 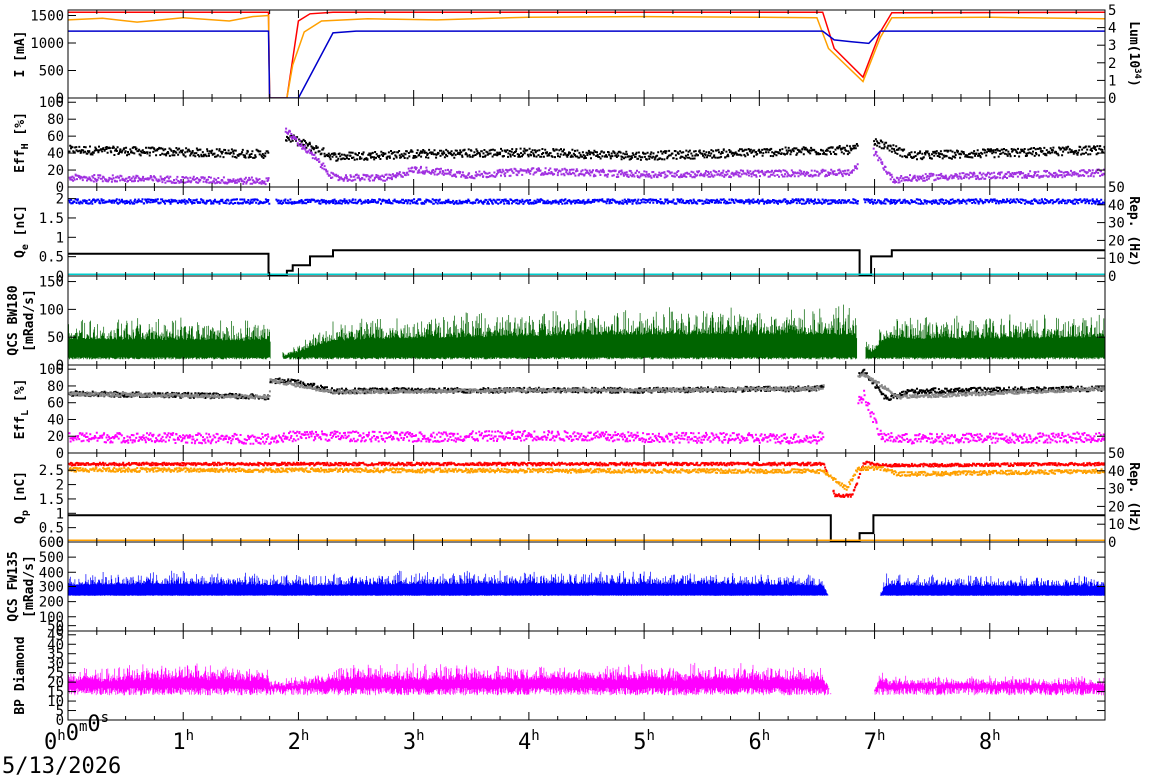 What do you see at coordinates (55, 655) in the screenshot?
I see `y-tick-label: 35` at bounding box center [55, 655].